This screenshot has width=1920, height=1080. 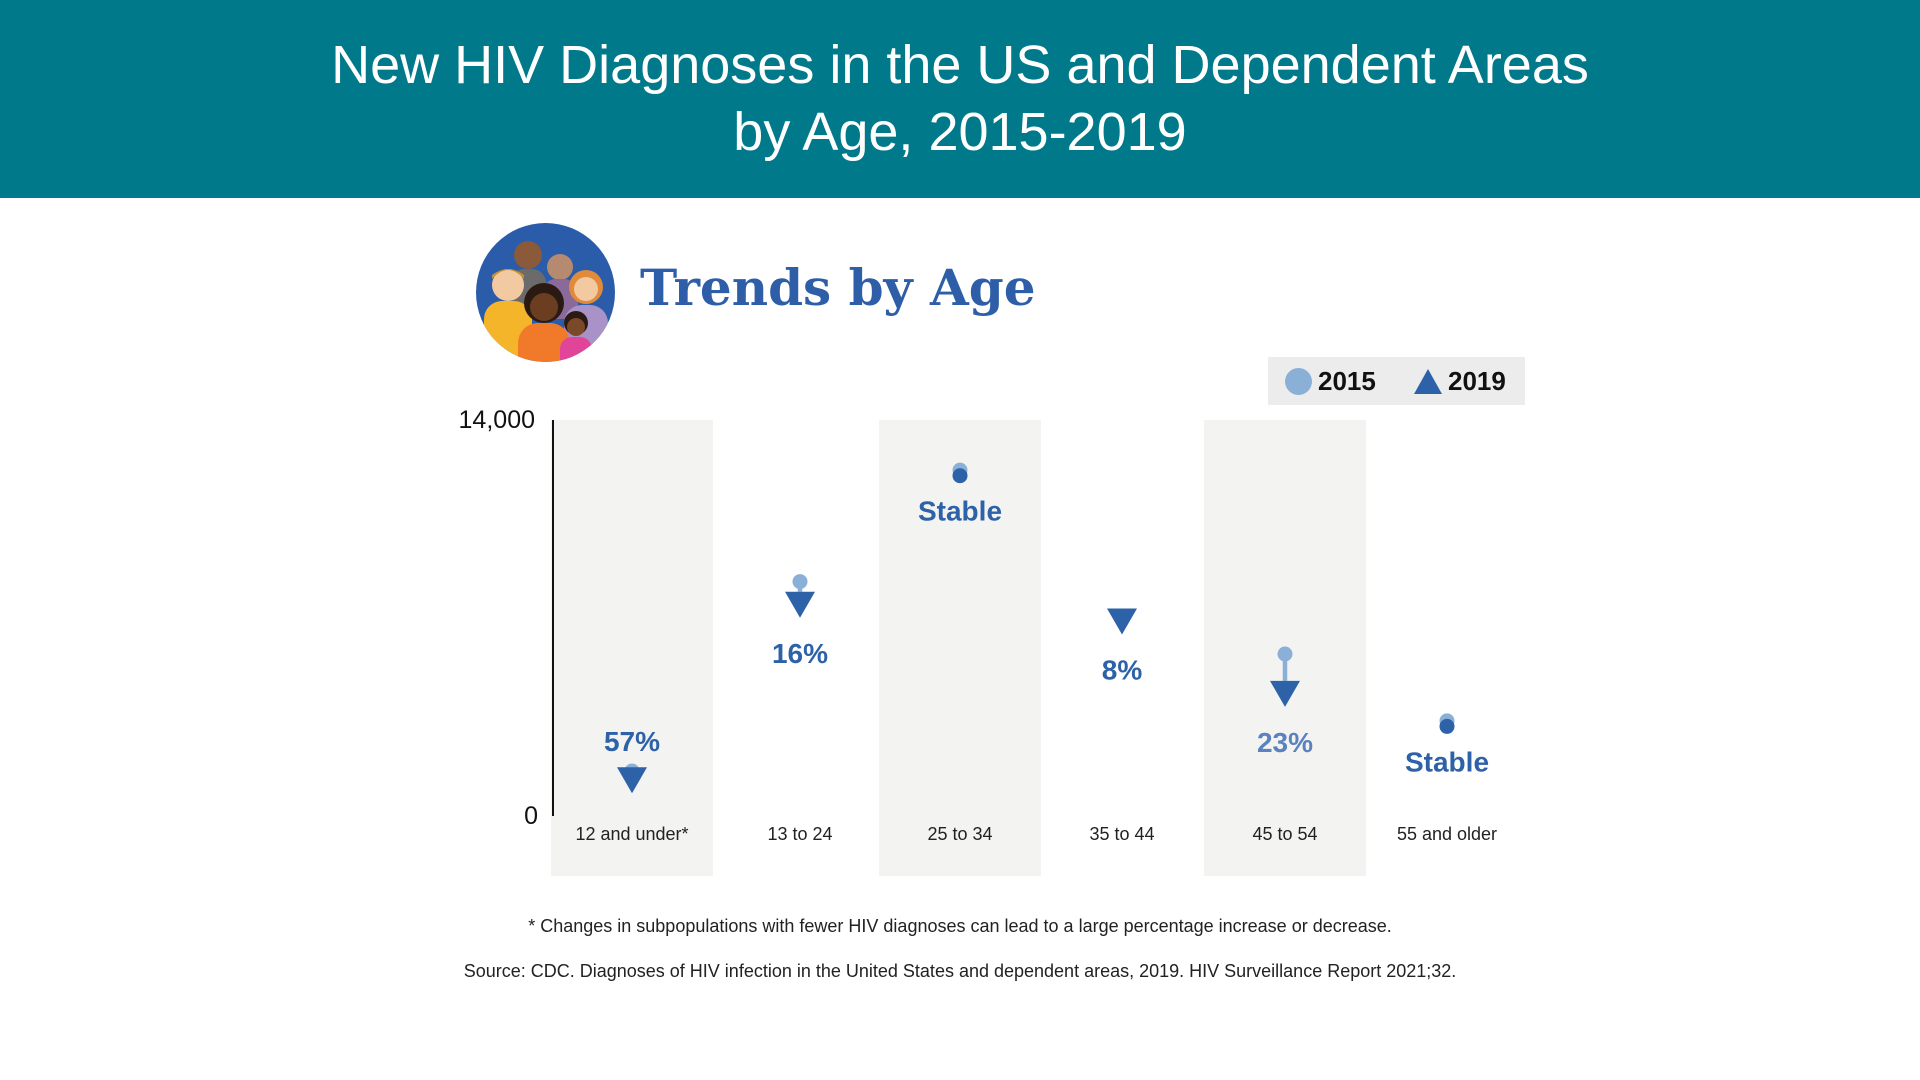 What do you see at coordinates (1347, 381) in the screenshot?
I see `legend-label-2015: 2015` at bounding box center [1347, 381].